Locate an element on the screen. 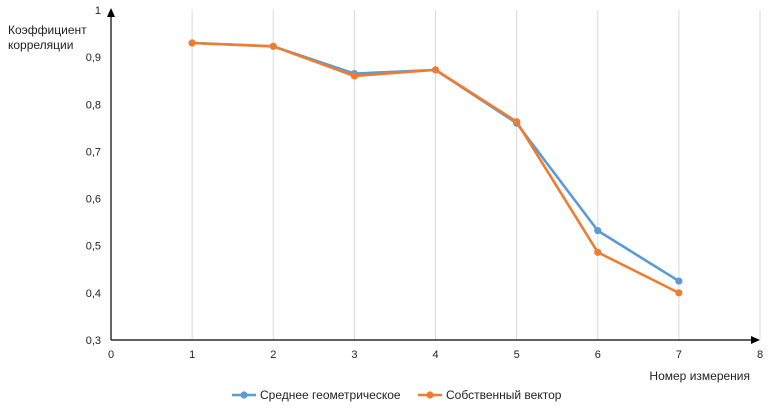 The width and height of the screenshot is (779, 410). legend-label-2: Собственный вектор is located at coordinates (504, 395).